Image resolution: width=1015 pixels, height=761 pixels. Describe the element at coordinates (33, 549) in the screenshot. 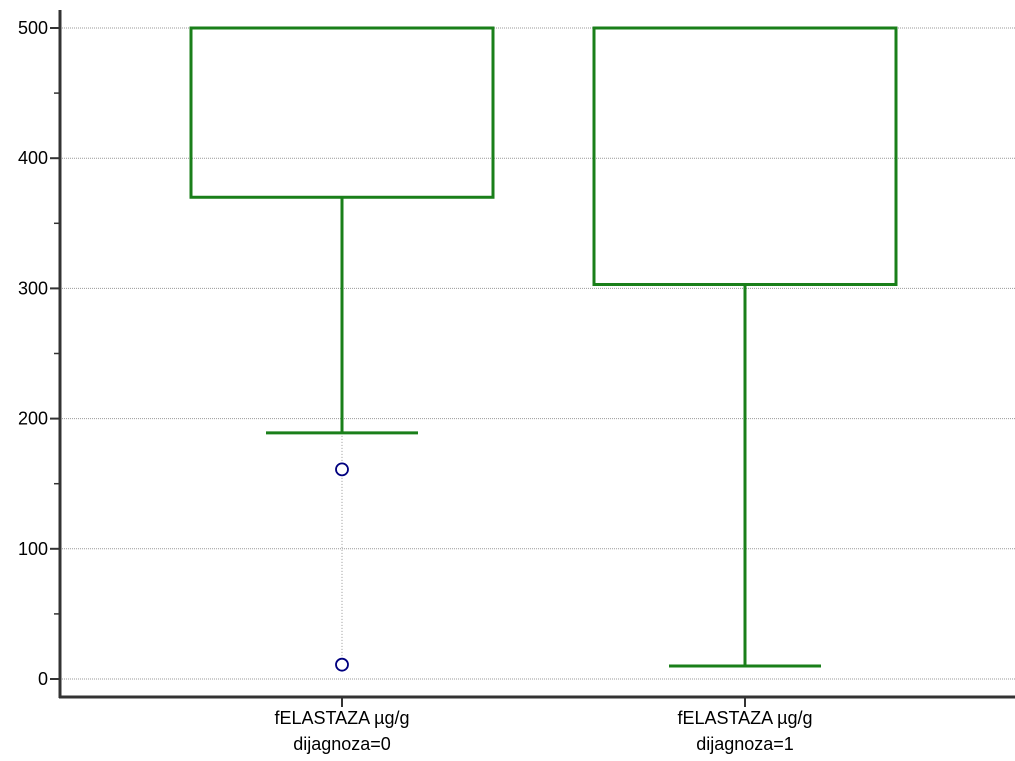

I see `y-tick-label: 100` at that location.